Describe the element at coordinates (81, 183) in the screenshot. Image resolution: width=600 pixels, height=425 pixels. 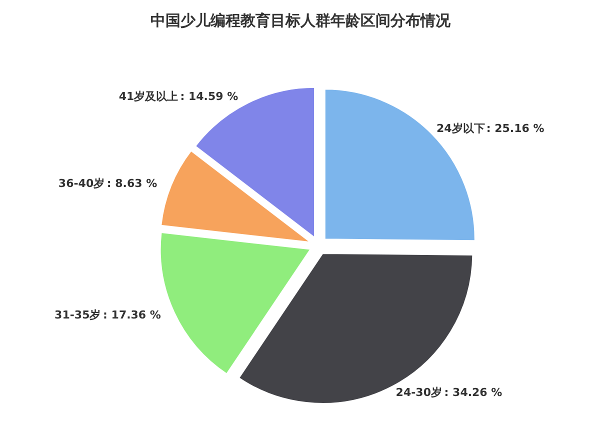
I see `slice-label: 36-40岁` at that location.